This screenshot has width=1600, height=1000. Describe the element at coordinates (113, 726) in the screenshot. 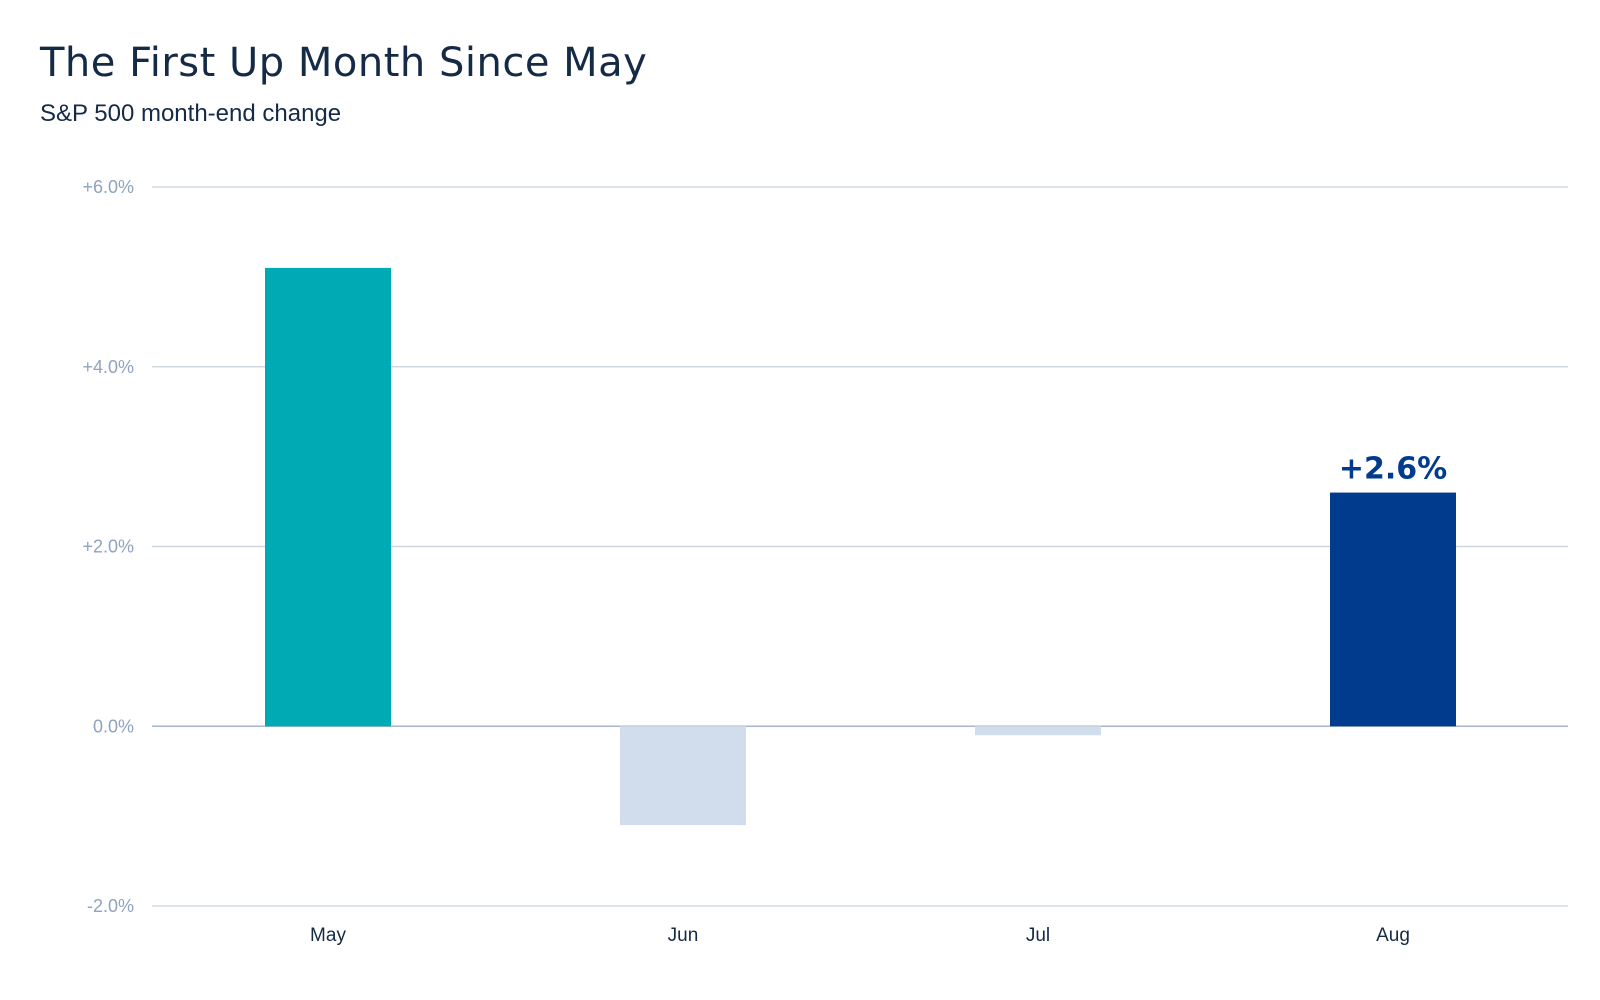

I see `y-tick-label: 0.0%` at that location.